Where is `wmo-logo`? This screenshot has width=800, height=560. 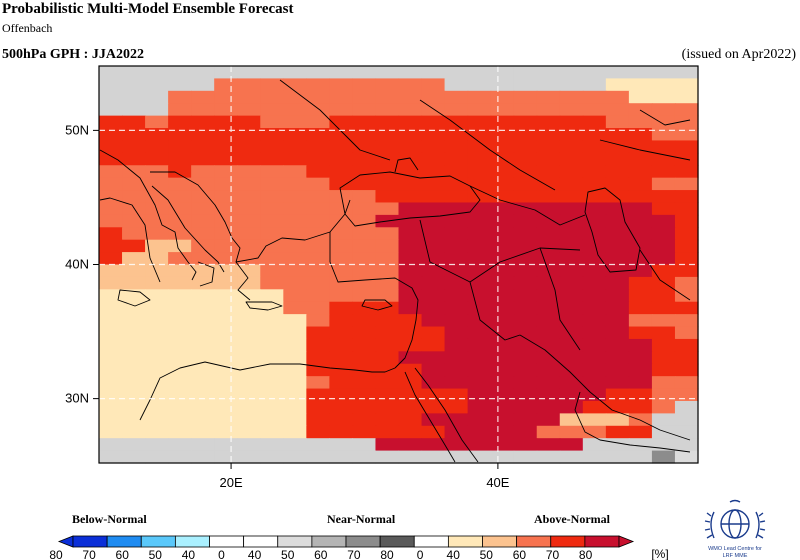 wmo-logo is located at coordinates (735, 519).